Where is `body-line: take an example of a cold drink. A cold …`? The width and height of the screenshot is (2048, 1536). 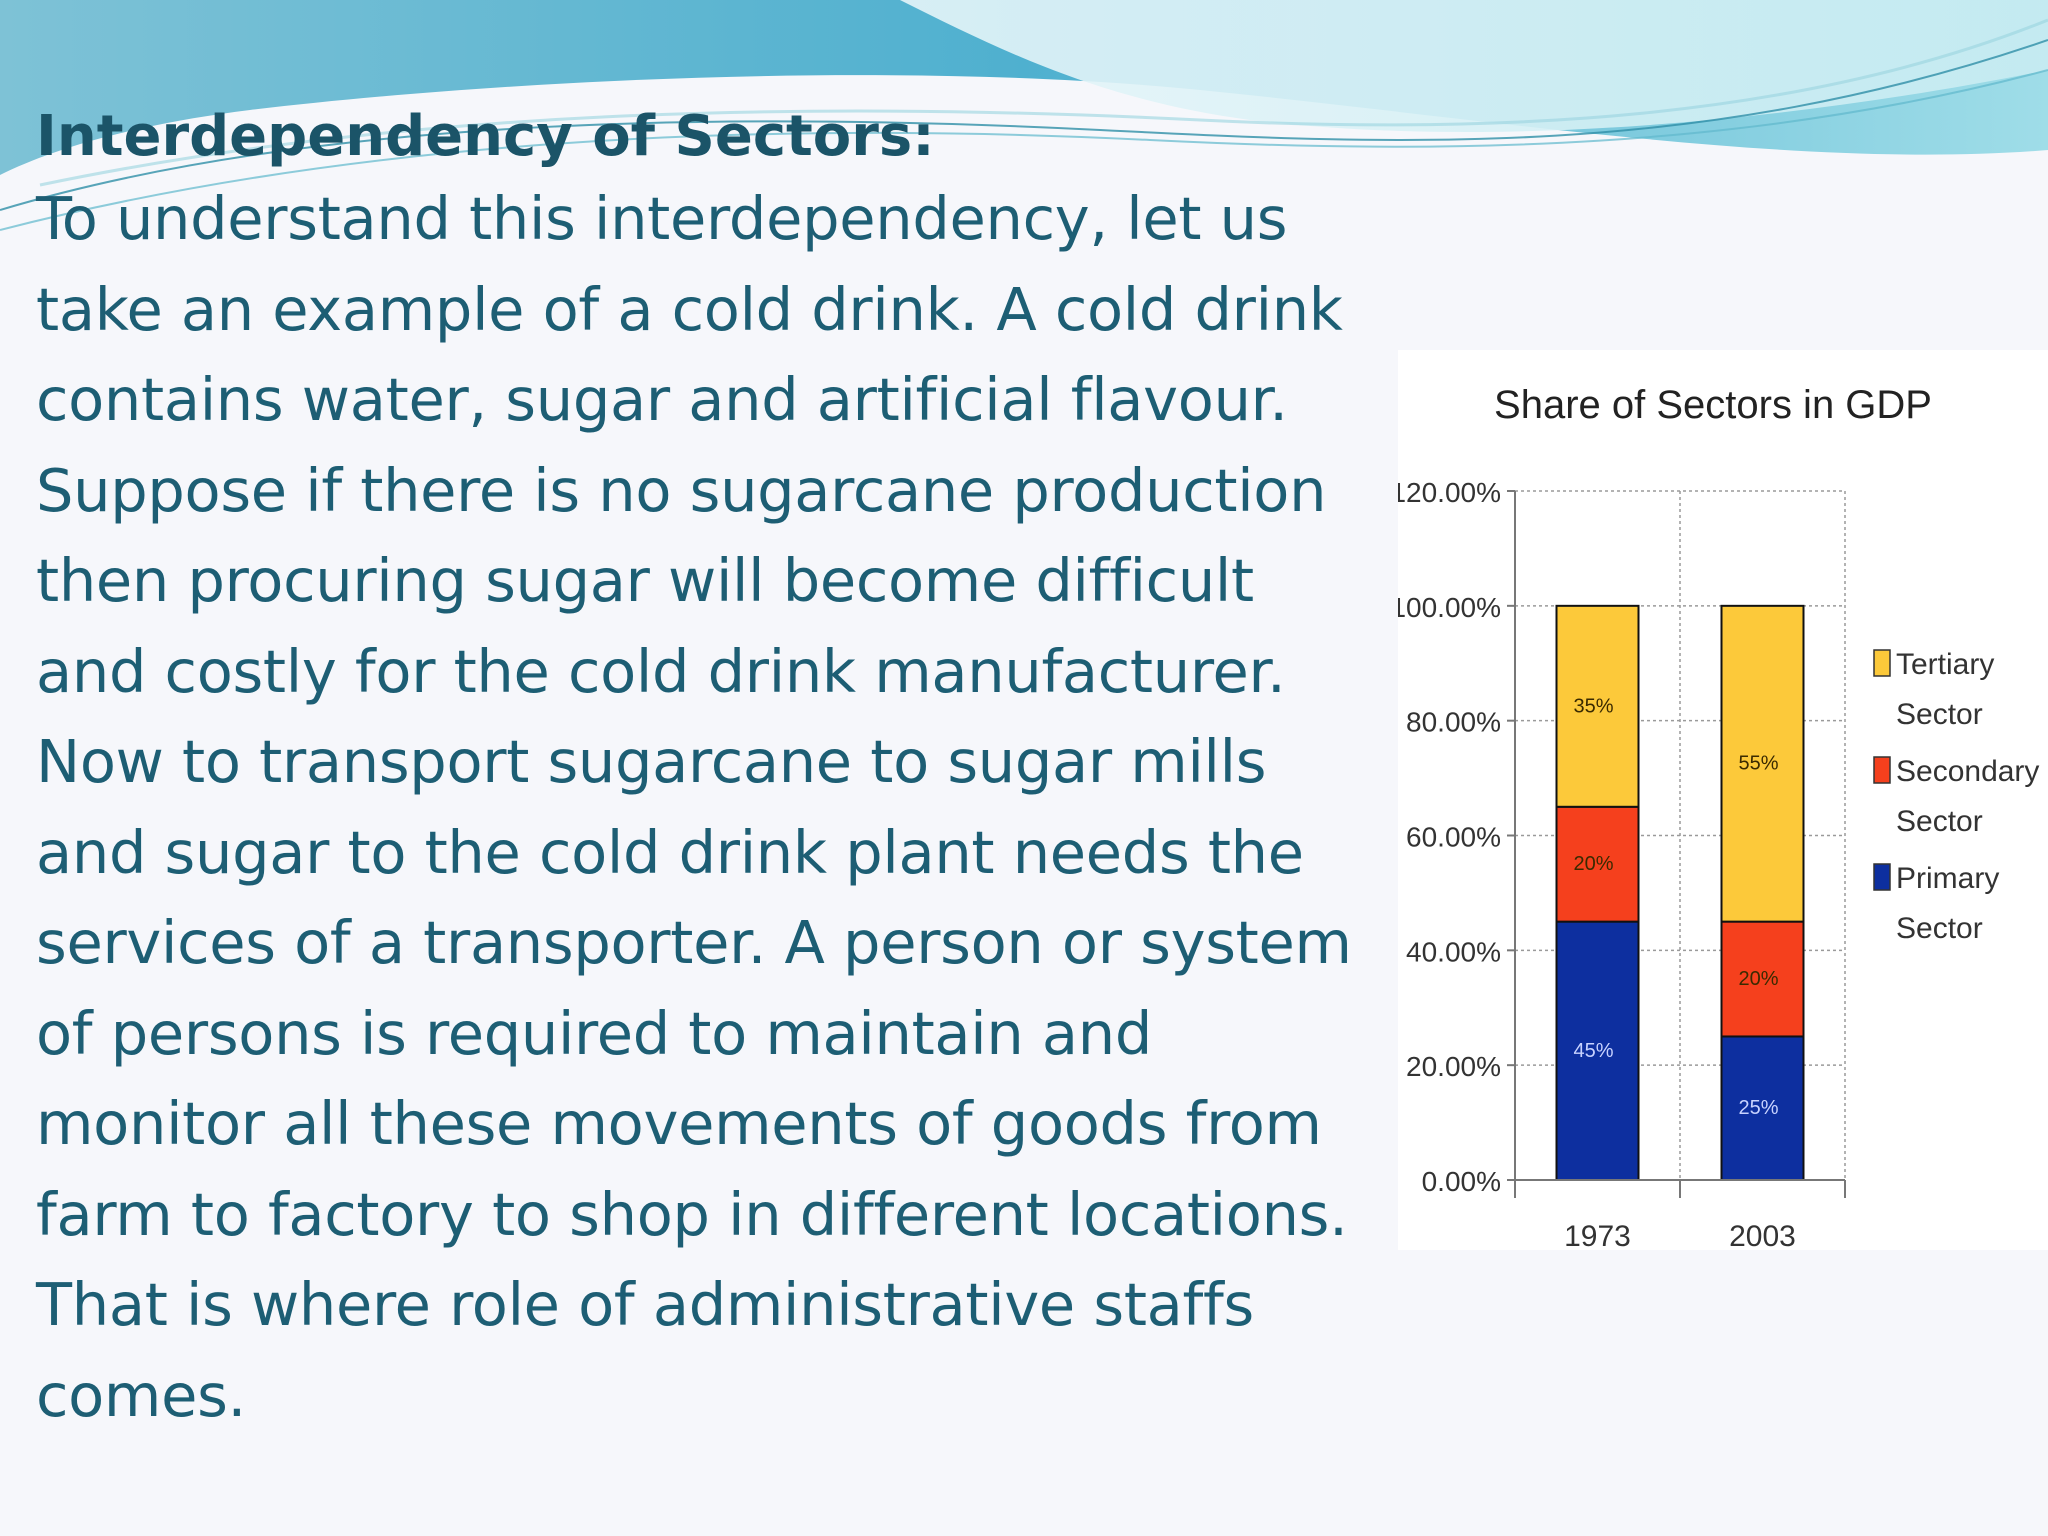 body-line: take an example of a cold drink. A cold … is located at coordinates (689, 309).